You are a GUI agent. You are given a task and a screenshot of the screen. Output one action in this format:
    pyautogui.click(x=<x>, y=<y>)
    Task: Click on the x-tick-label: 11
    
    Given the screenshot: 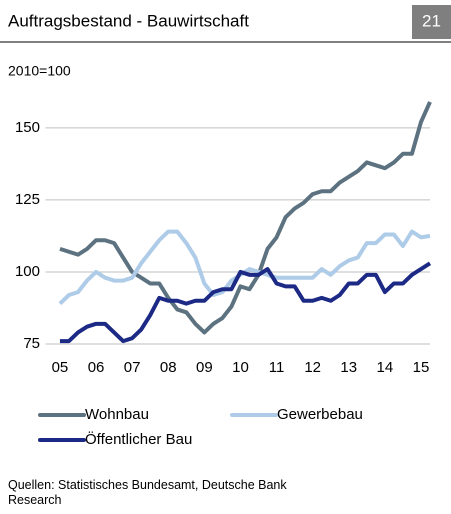 What is the action you would take?
    pyautogui.click(x=277, y=367)
    